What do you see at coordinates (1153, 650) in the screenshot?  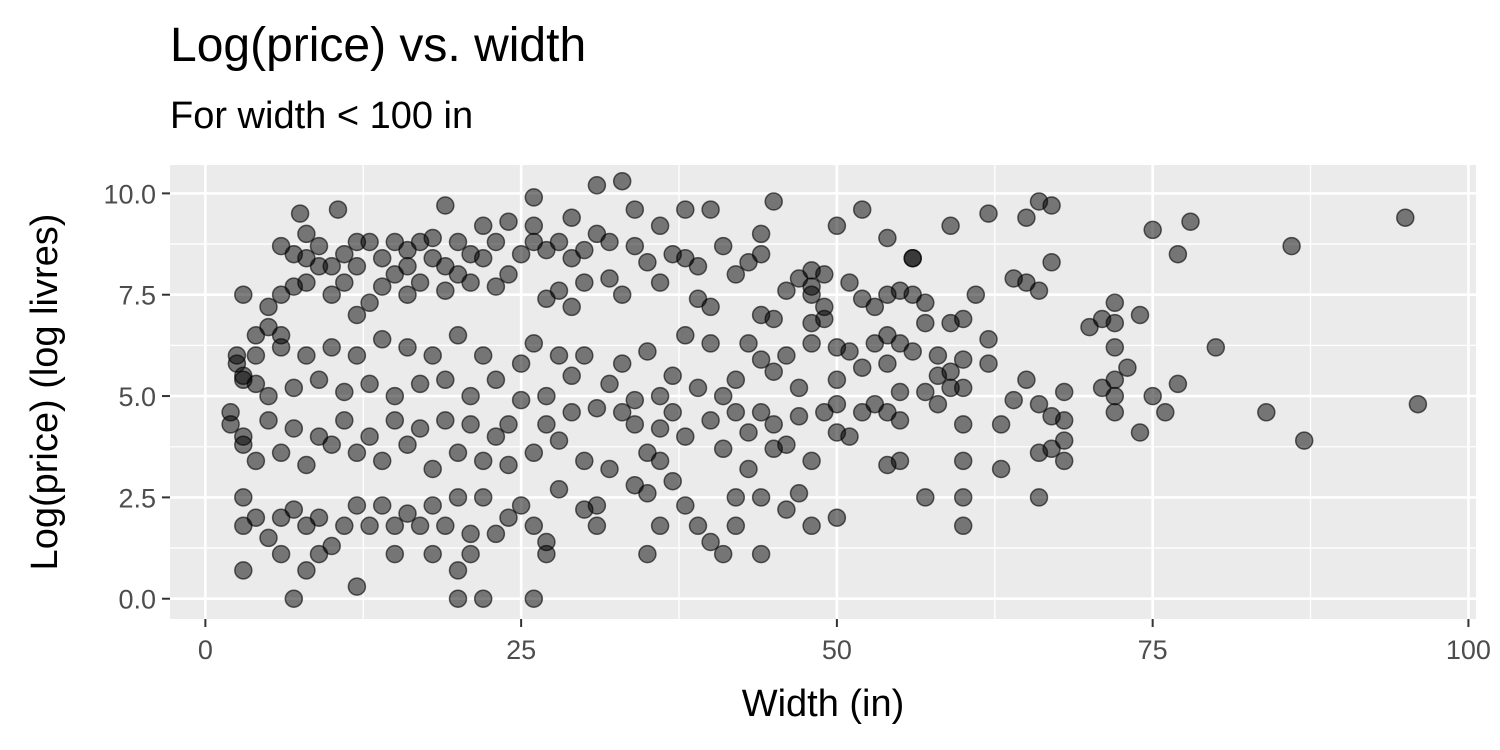 I see `x-tick-label: 75` at bounding box center [1153, 650].